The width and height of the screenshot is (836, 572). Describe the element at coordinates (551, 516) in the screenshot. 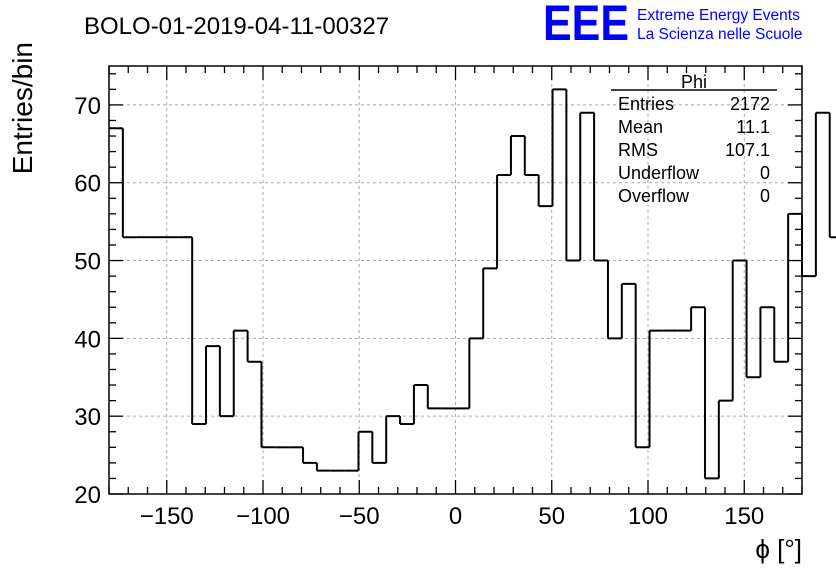

I see `x-tick-label: 50` at that location.